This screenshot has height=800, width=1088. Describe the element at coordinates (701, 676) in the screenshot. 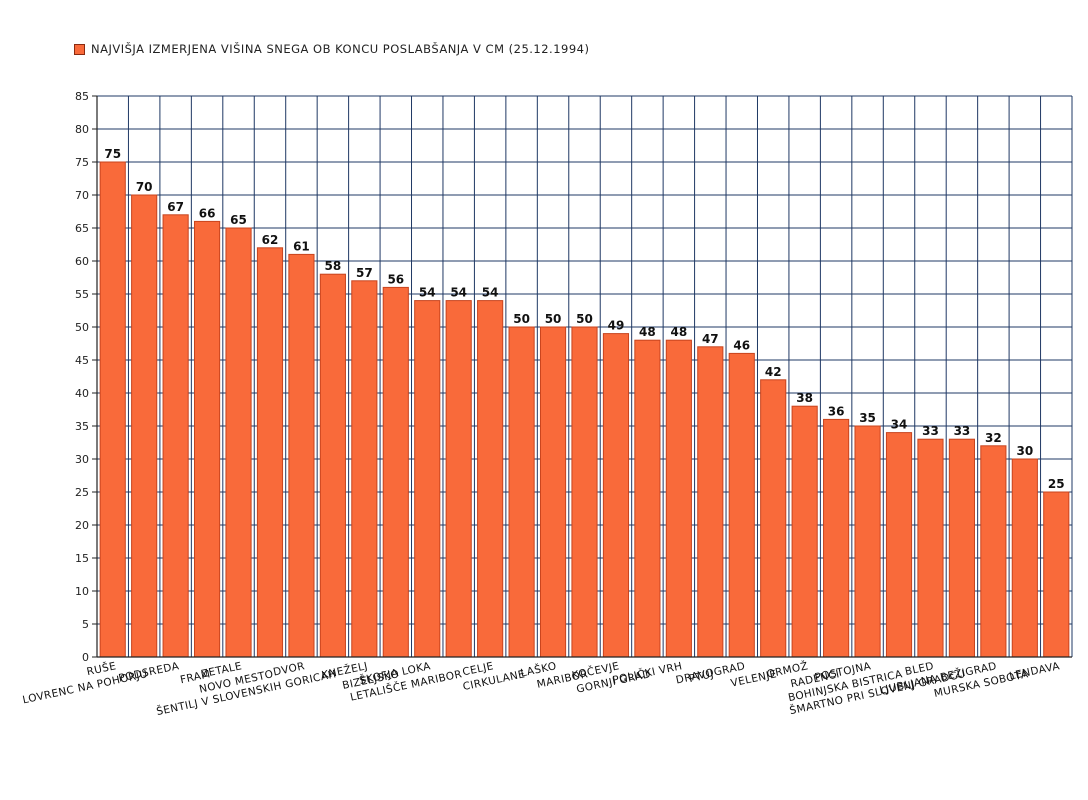

I see `x-tick-label: PTUJ` at that location.